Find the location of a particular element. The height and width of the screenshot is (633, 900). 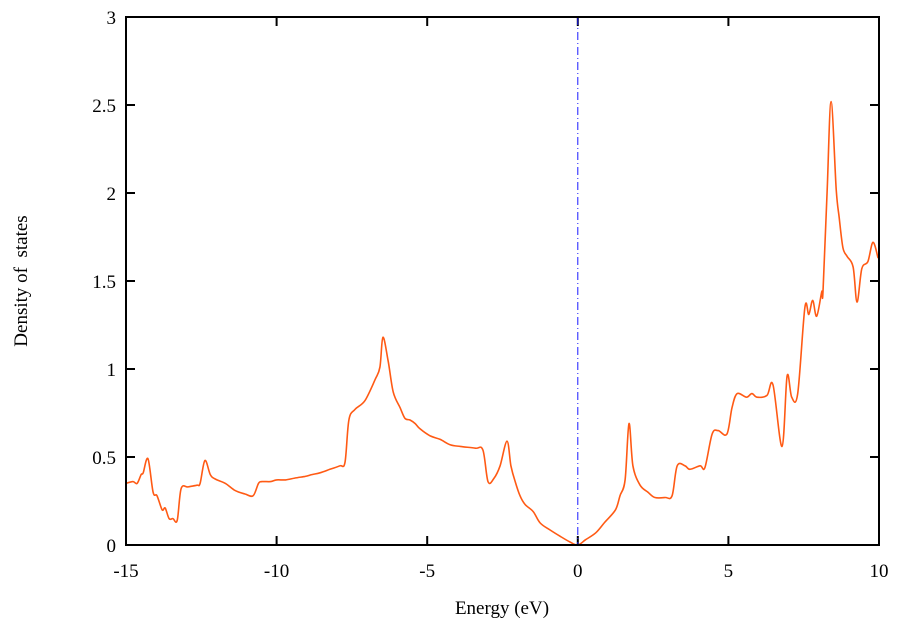

y-tick-label: 0 is located at coordinates (112, 546).